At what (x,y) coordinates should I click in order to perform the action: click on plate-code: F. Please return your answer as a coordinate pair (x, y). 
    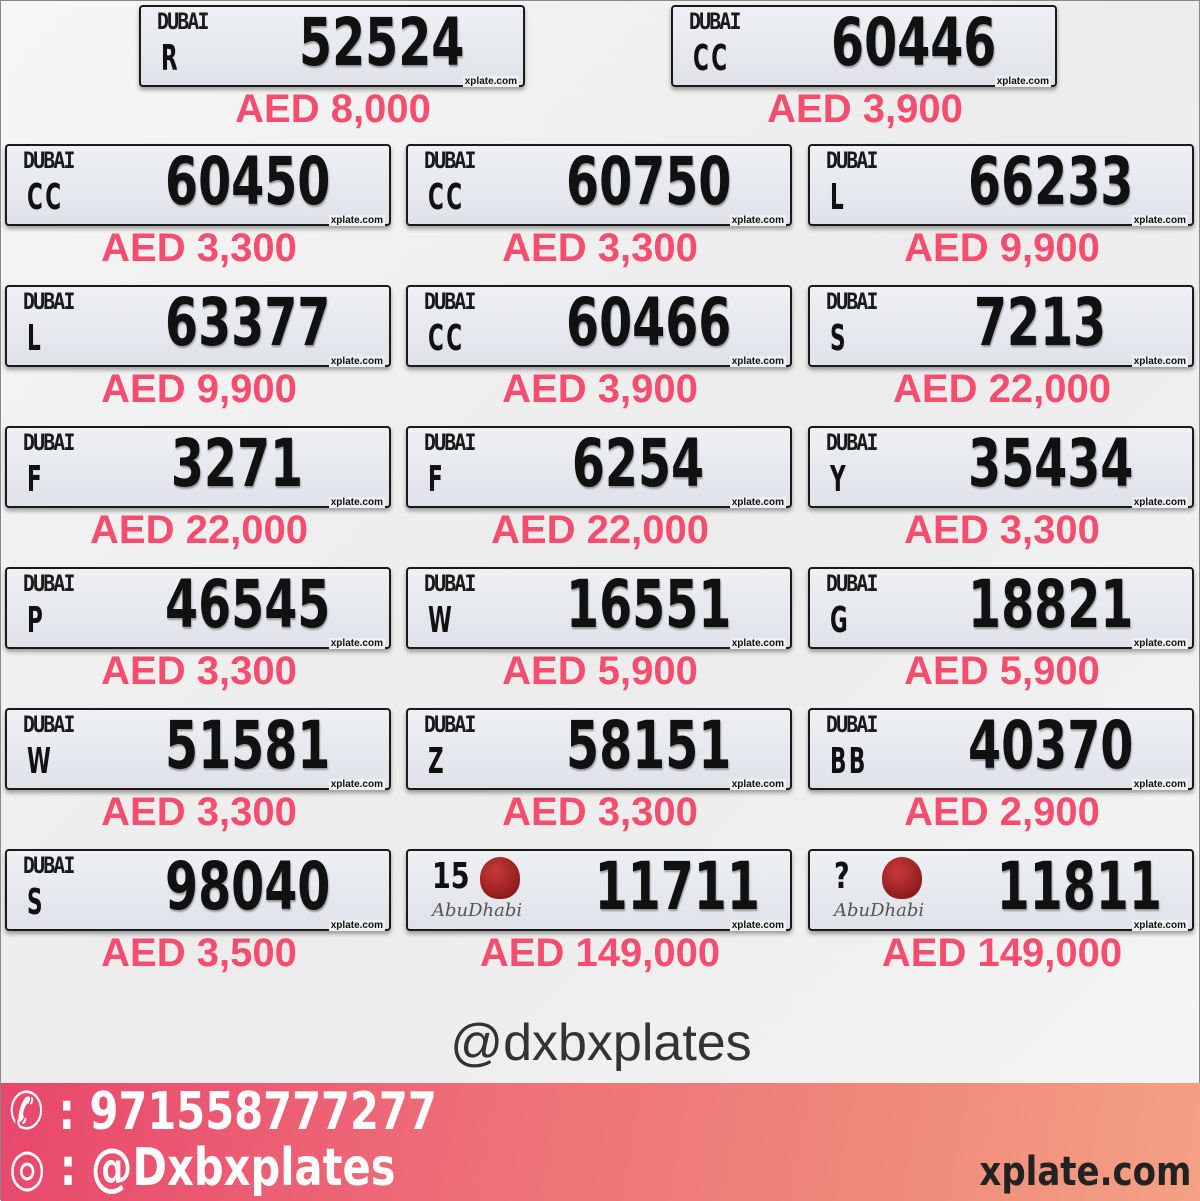
    Looking at the image, I should click on (36, 479).